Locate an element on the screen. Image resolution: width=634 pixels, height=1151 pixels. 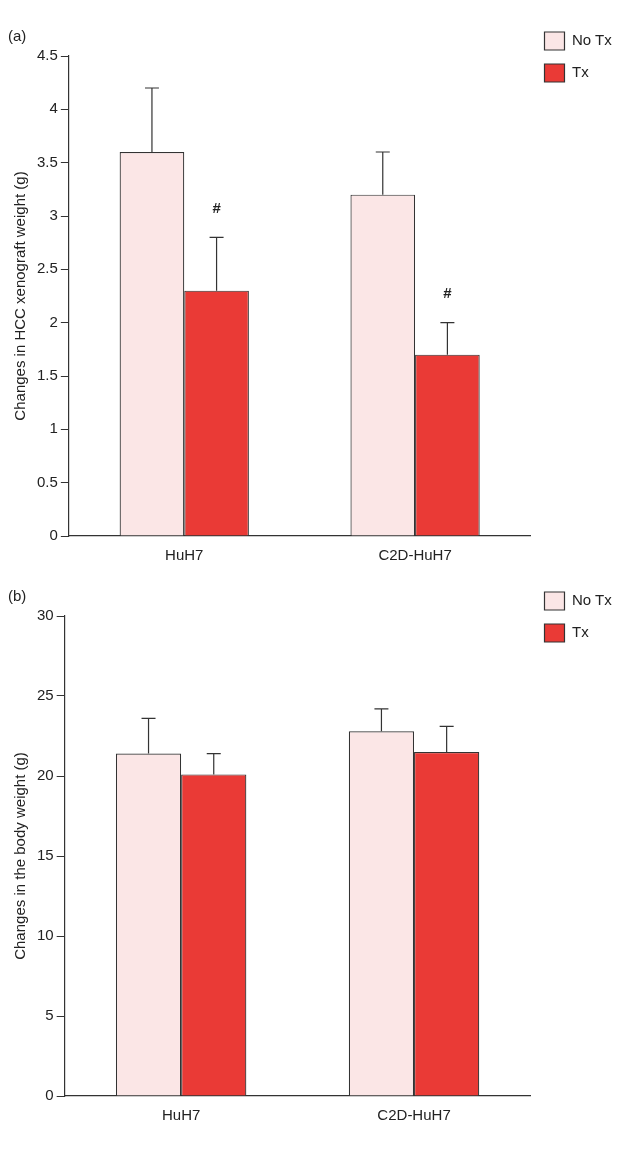
y-tick-label: 1.5 is located at coordinates (47, 375).